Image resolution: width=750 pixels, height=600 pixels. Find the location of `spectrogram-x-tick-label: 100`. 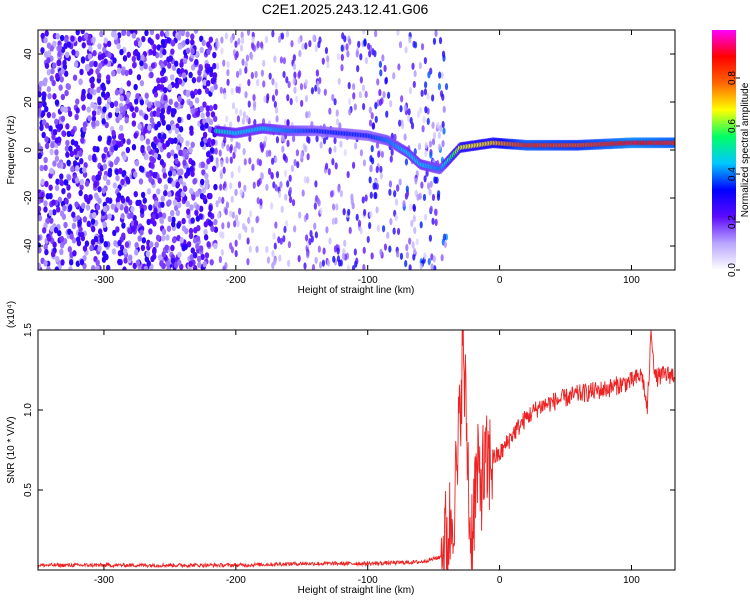

spectrogram-x-tick-label: 100 is located at coordinates (631, 280).